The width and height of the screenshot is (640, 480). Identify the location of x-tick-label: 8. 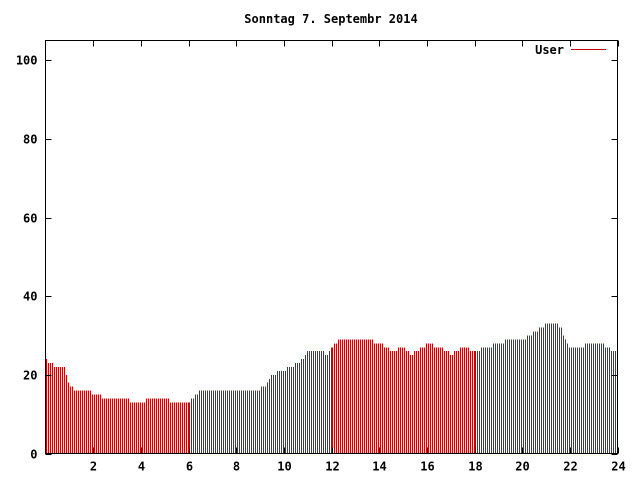
(236, 467).